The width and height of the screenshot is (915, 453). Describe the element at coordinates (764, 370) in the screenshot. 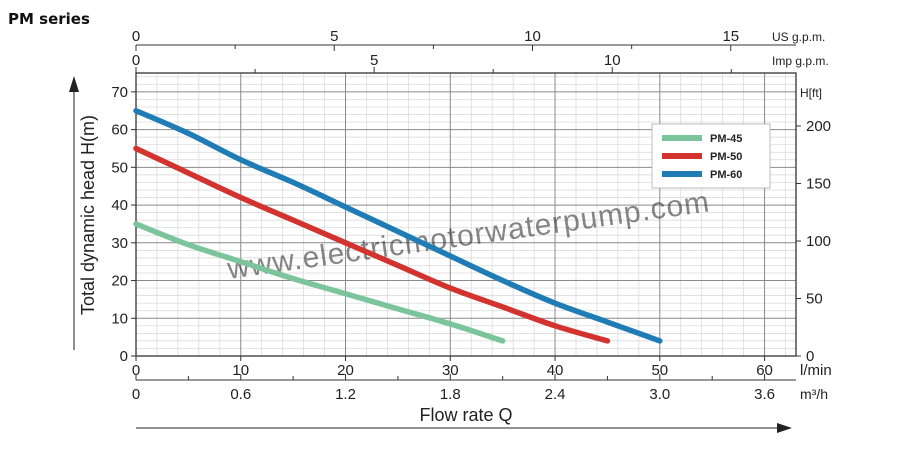

I see `x-tick-label: 60` at that location.